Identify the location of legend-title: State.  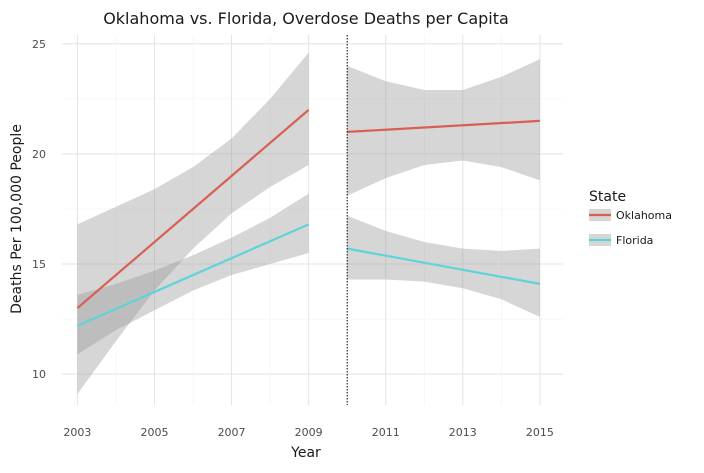
(607, 197).